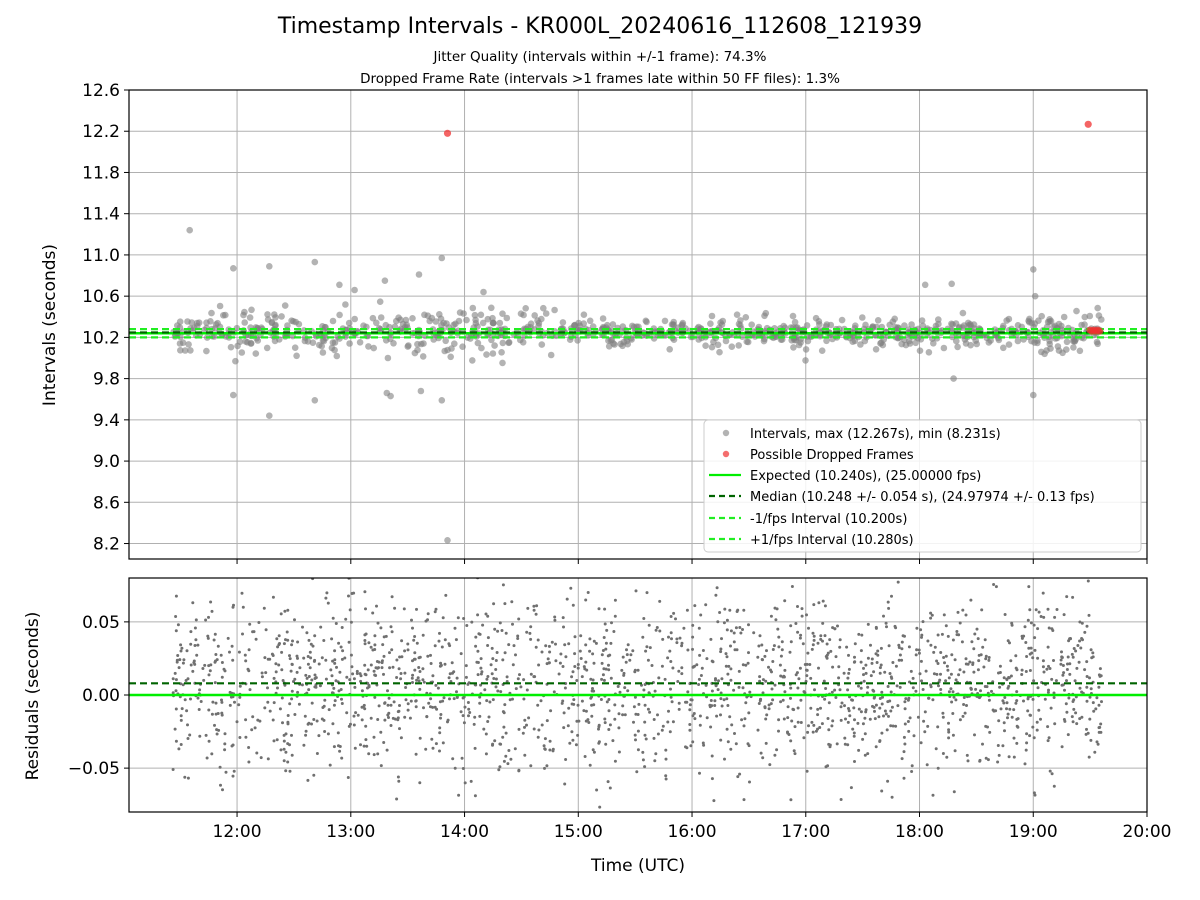 Image resolution: width=1200 pixels, height=900 pixels. I want to click on y-tick-label: 10.6, so click(101, 297).